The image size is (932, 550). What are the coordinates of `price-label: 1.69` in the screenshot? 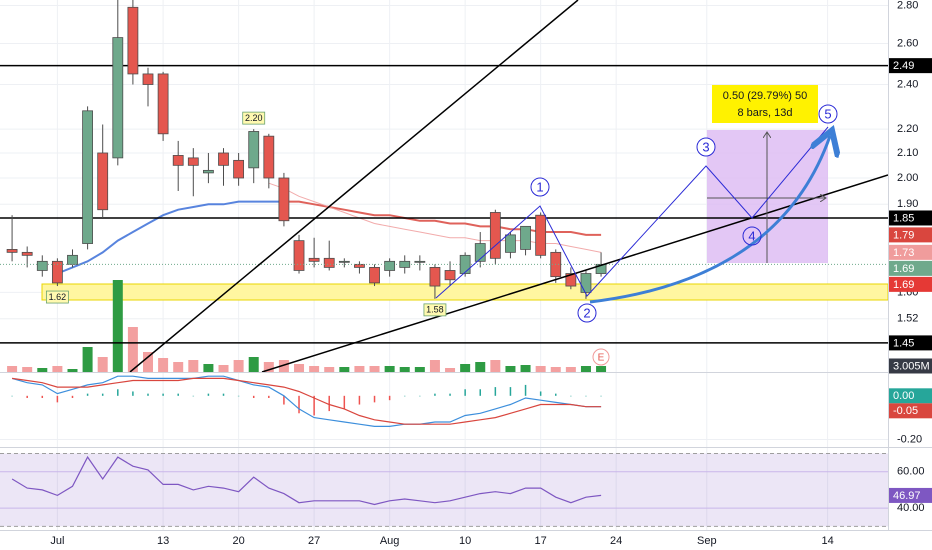 It's located at (903, 269).